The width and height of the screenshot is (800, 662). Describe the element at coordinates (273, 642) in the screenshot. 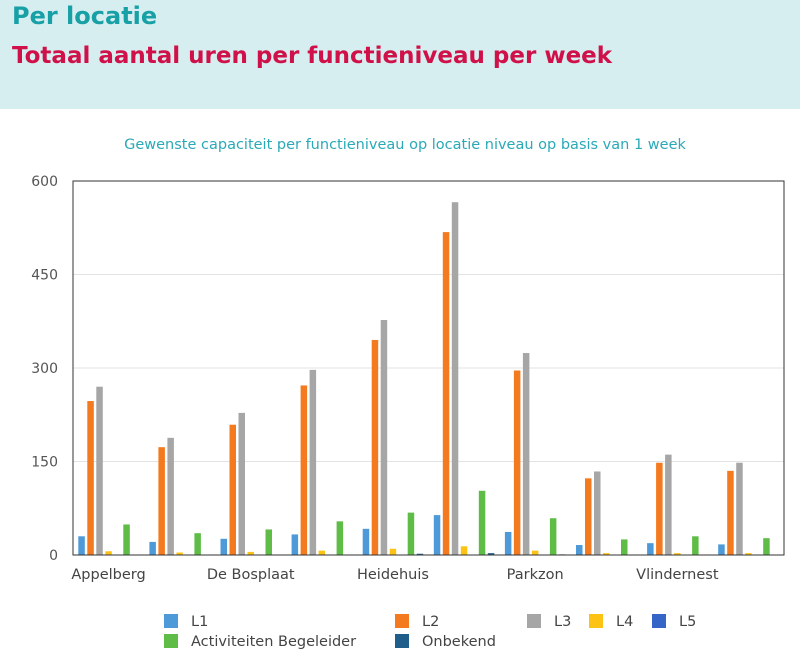

I see `legend-label: Activiteiten Begeleider` at that location.